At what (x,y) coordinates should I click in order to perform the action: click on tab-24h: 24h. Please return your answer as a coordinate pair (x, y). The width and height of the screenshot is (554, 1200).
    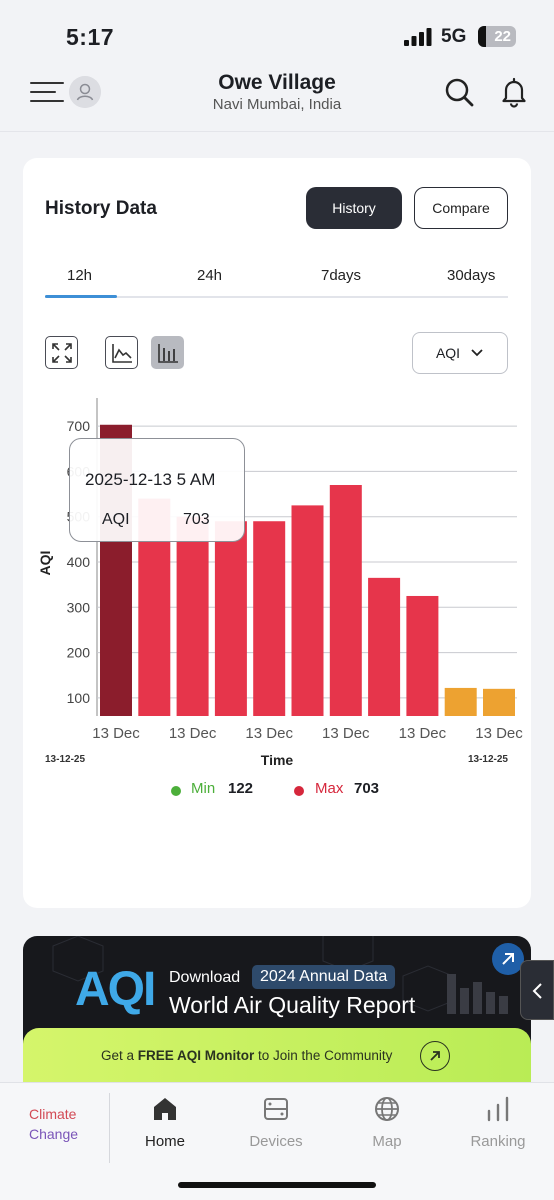
    Looking at the image, I should click on (210, 275).